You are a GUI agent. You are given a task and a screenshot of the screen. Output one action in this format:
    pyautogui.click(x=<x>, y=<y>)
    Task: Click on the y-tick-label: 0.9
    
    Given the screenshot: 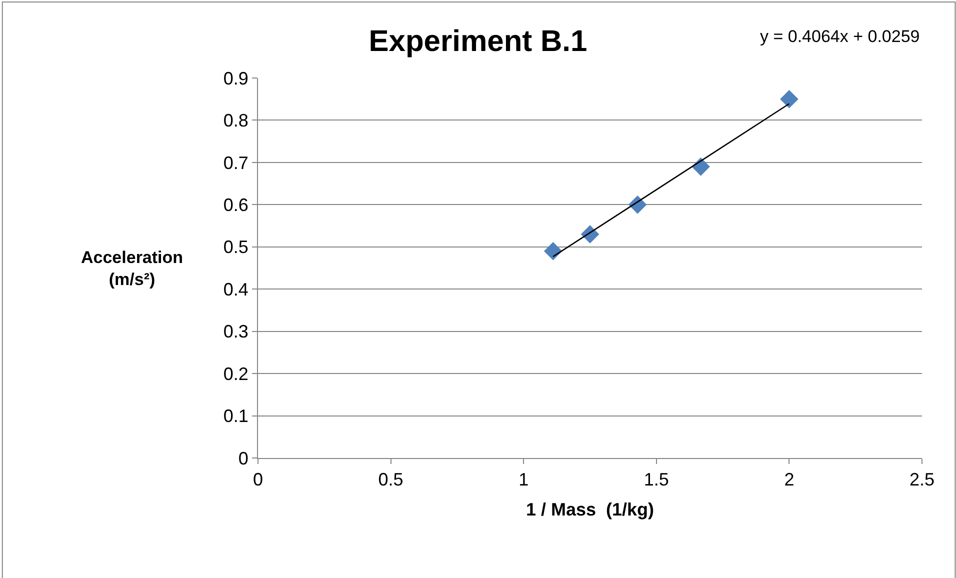 What is the action you would take?
    pyautogui.click(x=235, y=78)
    